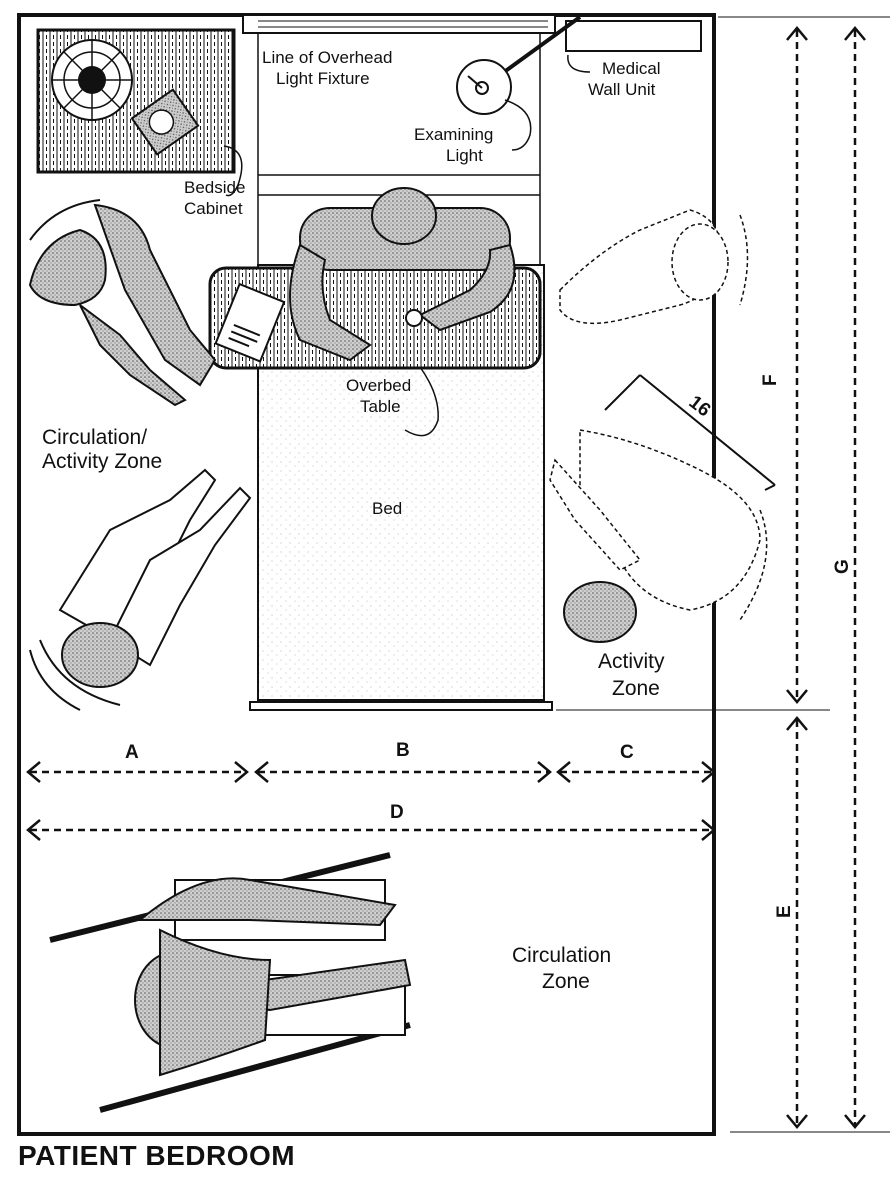 This screenshot has height=1189, width=896. What do you see at coordinates (399, 24) in the screenshot?
I see `overhead-light-fixture` at bounding box center [399, 24].